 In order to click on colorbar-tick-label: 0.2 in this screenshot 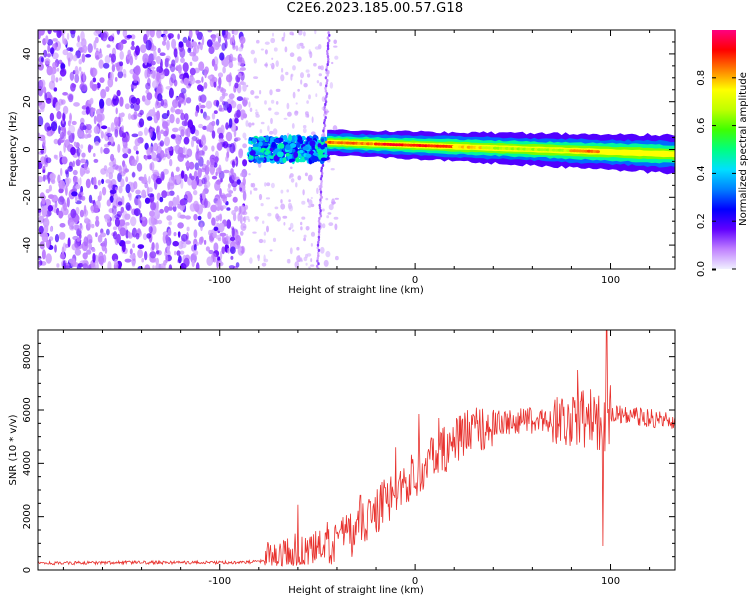, I will do `click(701, 221)`.